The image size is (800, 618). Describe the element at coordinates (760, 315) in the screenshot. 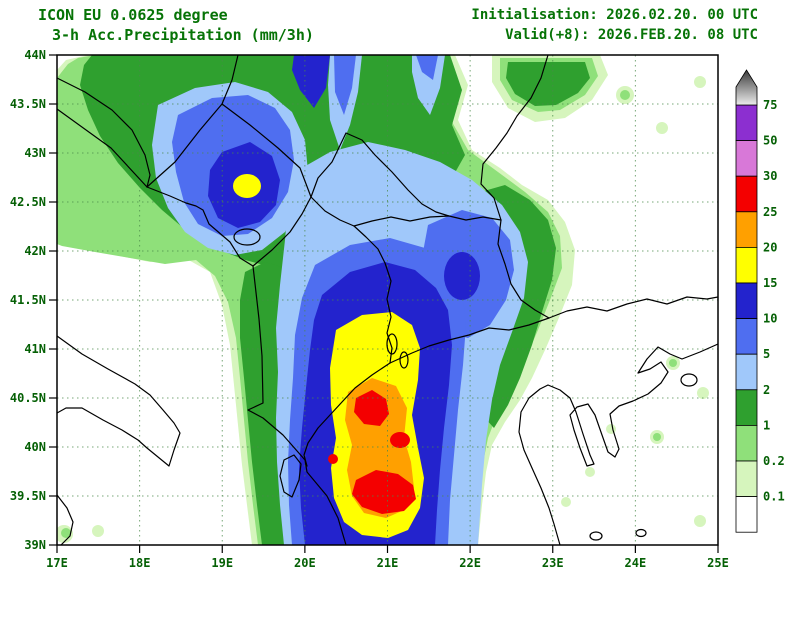

I see `legend-colorbar: 75 50 30 25 20 15 10 5 2 1 0.2 0.1` at that location.